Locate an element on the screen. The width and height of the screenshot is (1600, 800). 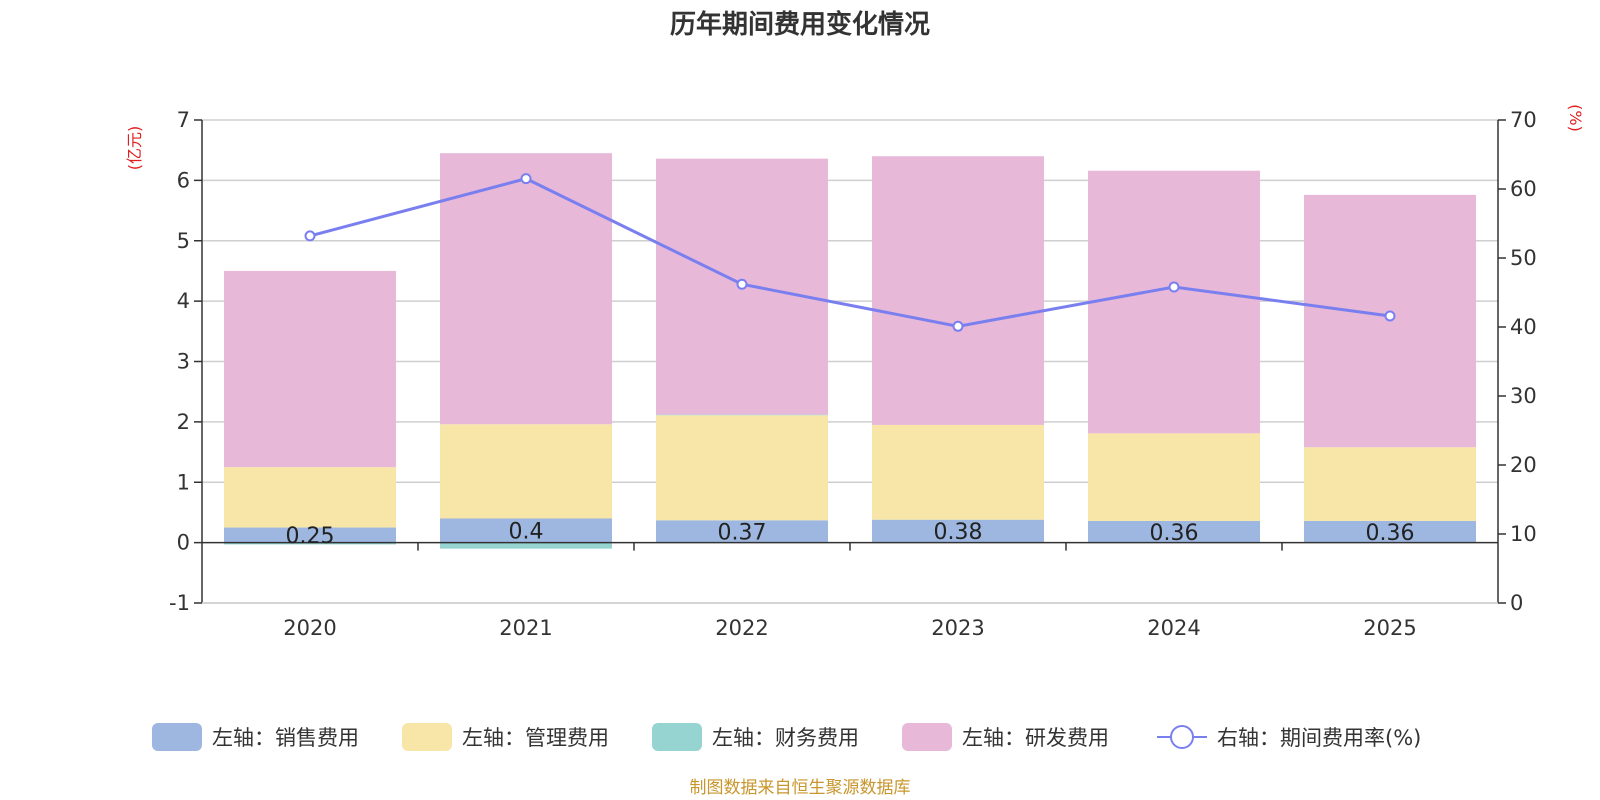
right-axis-tick-label: 50 is located at coordinates (1523, 258).